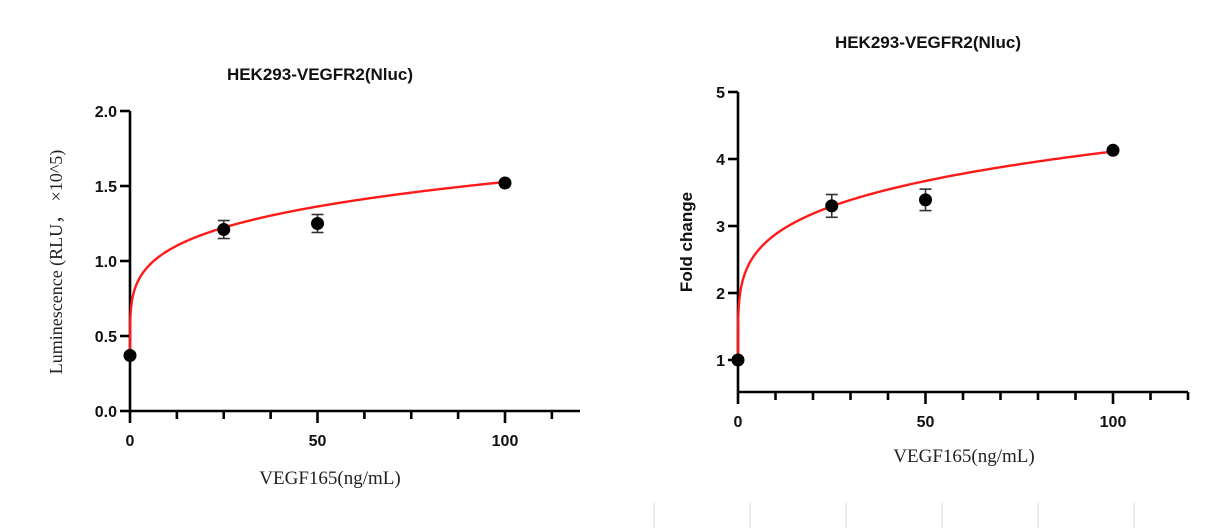  I want to click on y-axis-label: Luminescence (RLU， ×10^5), so click(56, 262).